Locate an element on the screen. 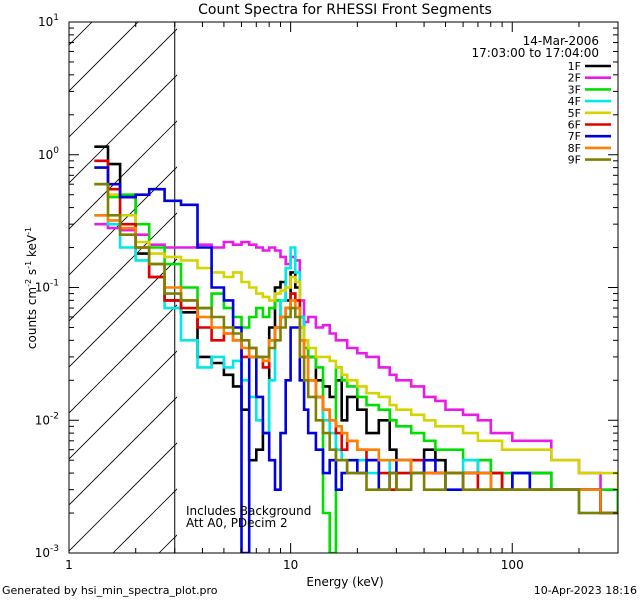 The height and width of the screenshot is (600, 640). background-note: Includes Background is located at coordinates (248, 511).